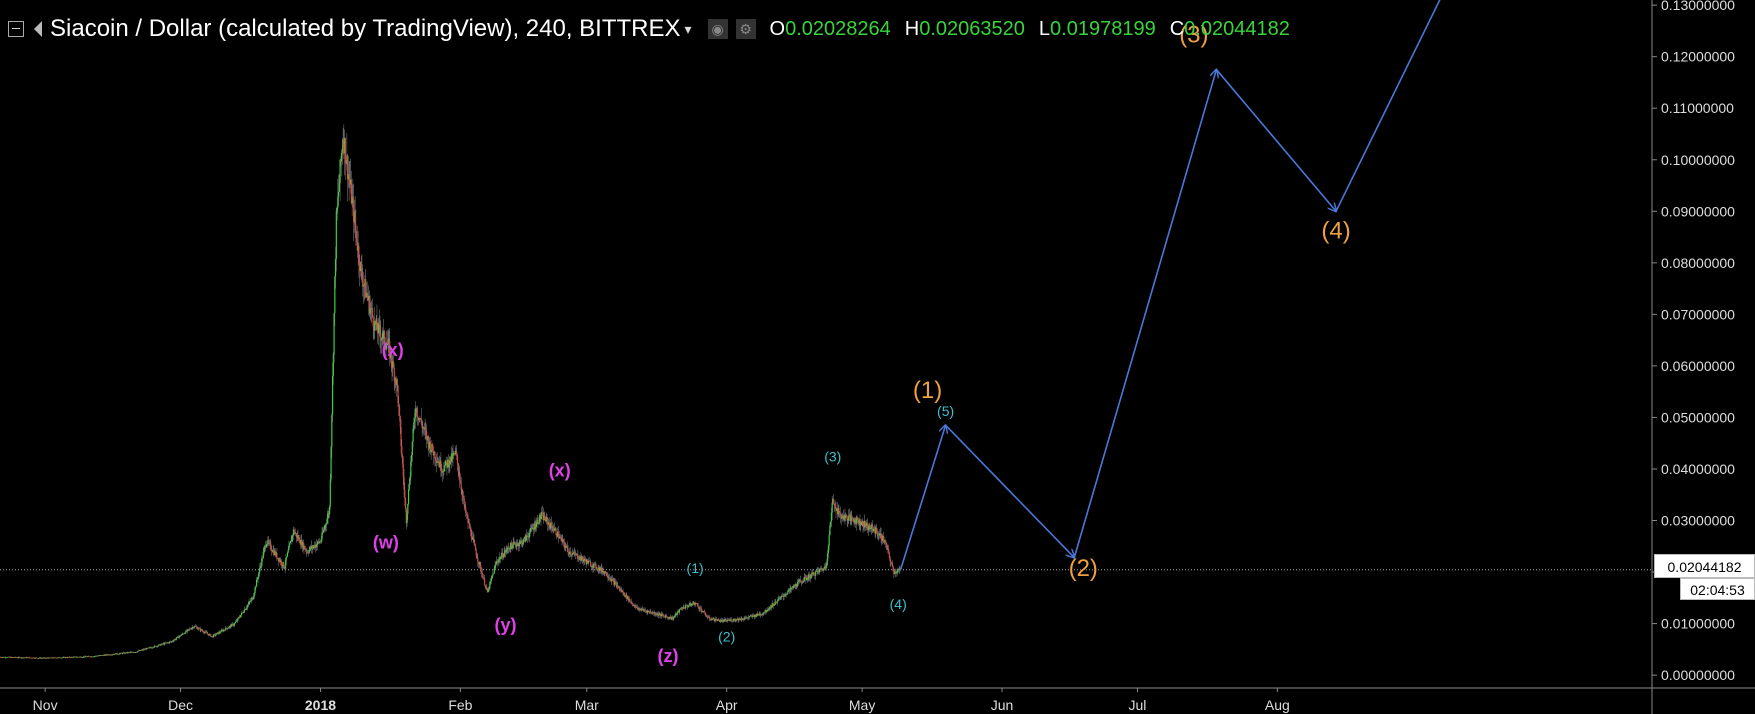 Image resolution: width=1755 pixels, height=714 pixels. What do you see at coordinates (717, 29) in the screenshot?
I see `eye-icon: ◉` at bounding box center [717, 29].